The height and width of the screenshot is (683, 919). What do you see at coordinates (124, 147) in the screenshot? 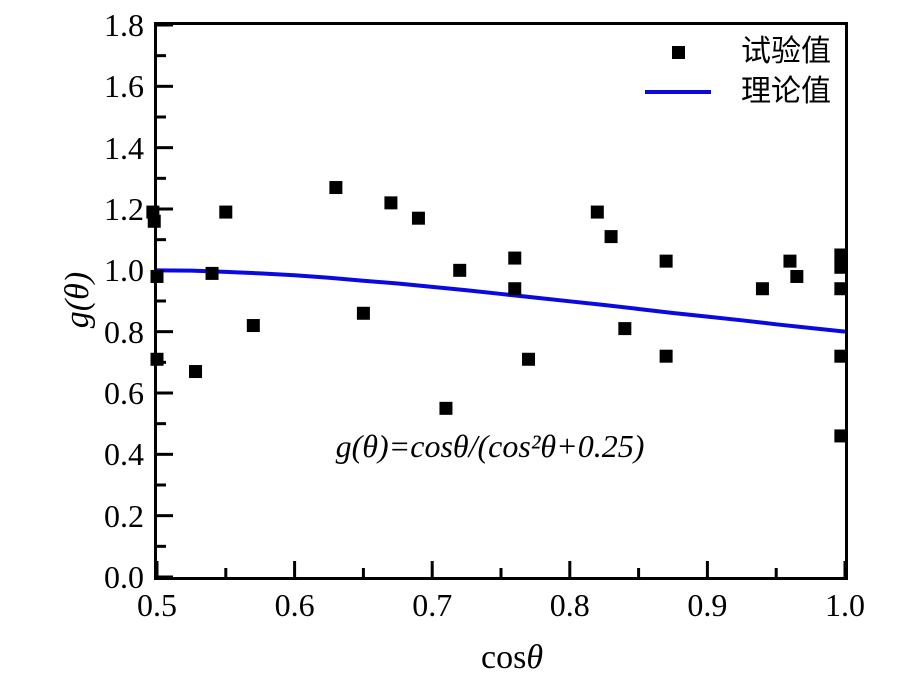
I see `y-tick-label: 1.4` at bounding box center [124, 147].